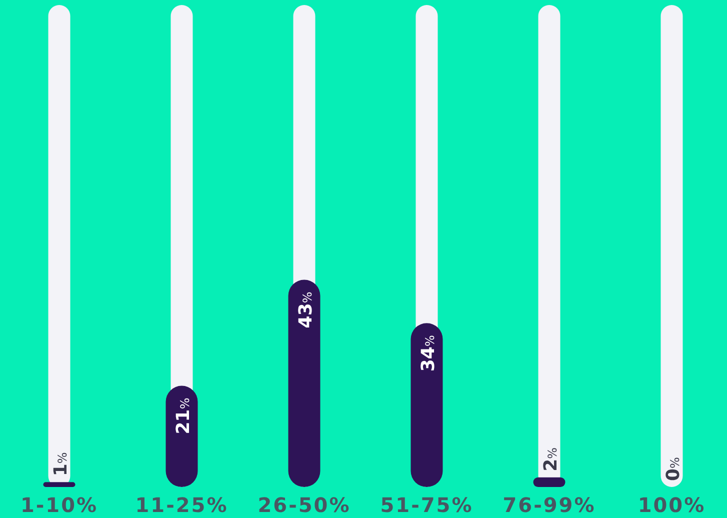 The image size is (727, 518). I want to click on data-label: 0%, so click(673, 469).